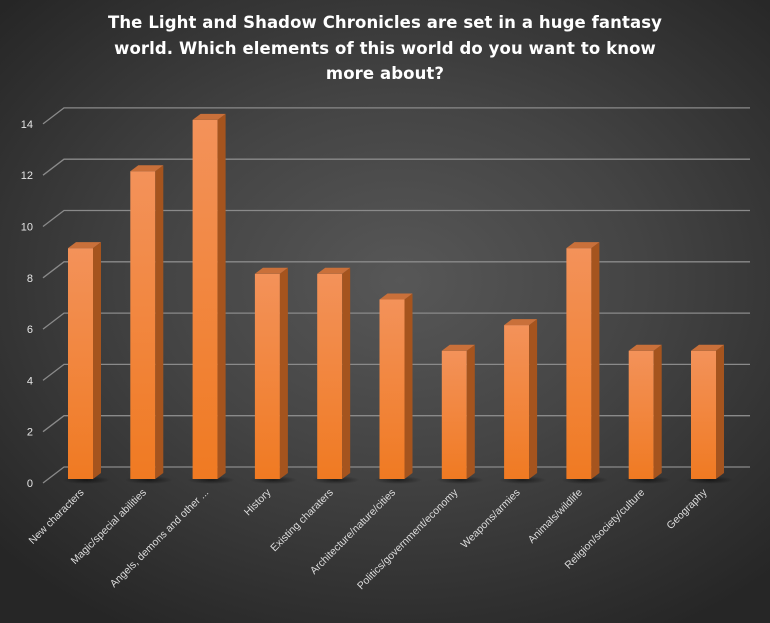  I want to click on x-tick-label: History, so click(258, 502).